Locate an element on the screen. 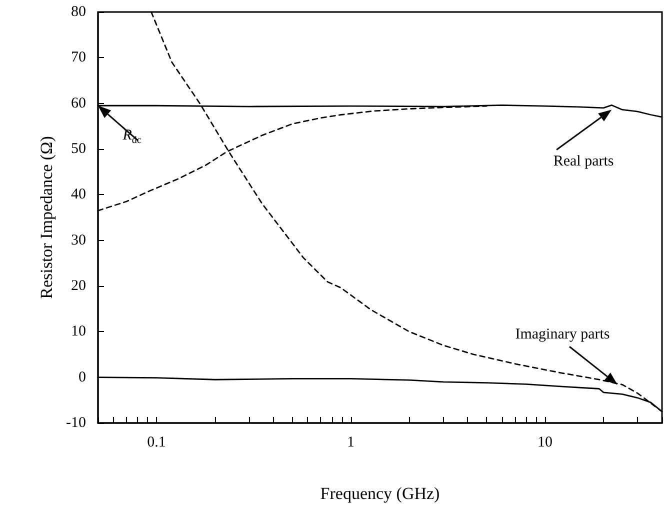 The image size is (666, 512). x-axis-title: Frequency (GHz) is located at coordinates (380, 493).